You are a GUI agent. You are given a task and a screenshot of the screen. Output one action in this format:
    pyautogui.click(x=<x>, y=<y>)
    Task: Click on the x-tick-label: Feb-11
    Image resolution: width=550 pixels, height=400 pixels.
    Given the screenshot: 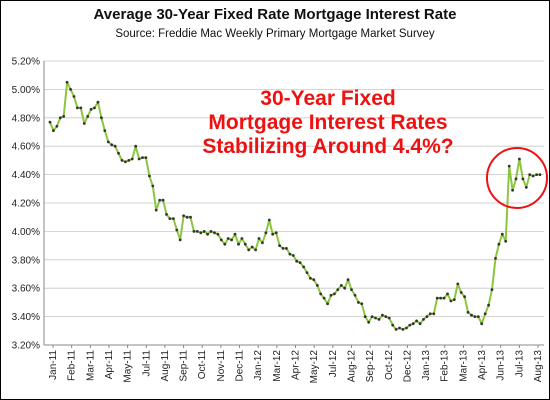 What is the action you would take?
    pyautogui.click(x=72, y=365)
    